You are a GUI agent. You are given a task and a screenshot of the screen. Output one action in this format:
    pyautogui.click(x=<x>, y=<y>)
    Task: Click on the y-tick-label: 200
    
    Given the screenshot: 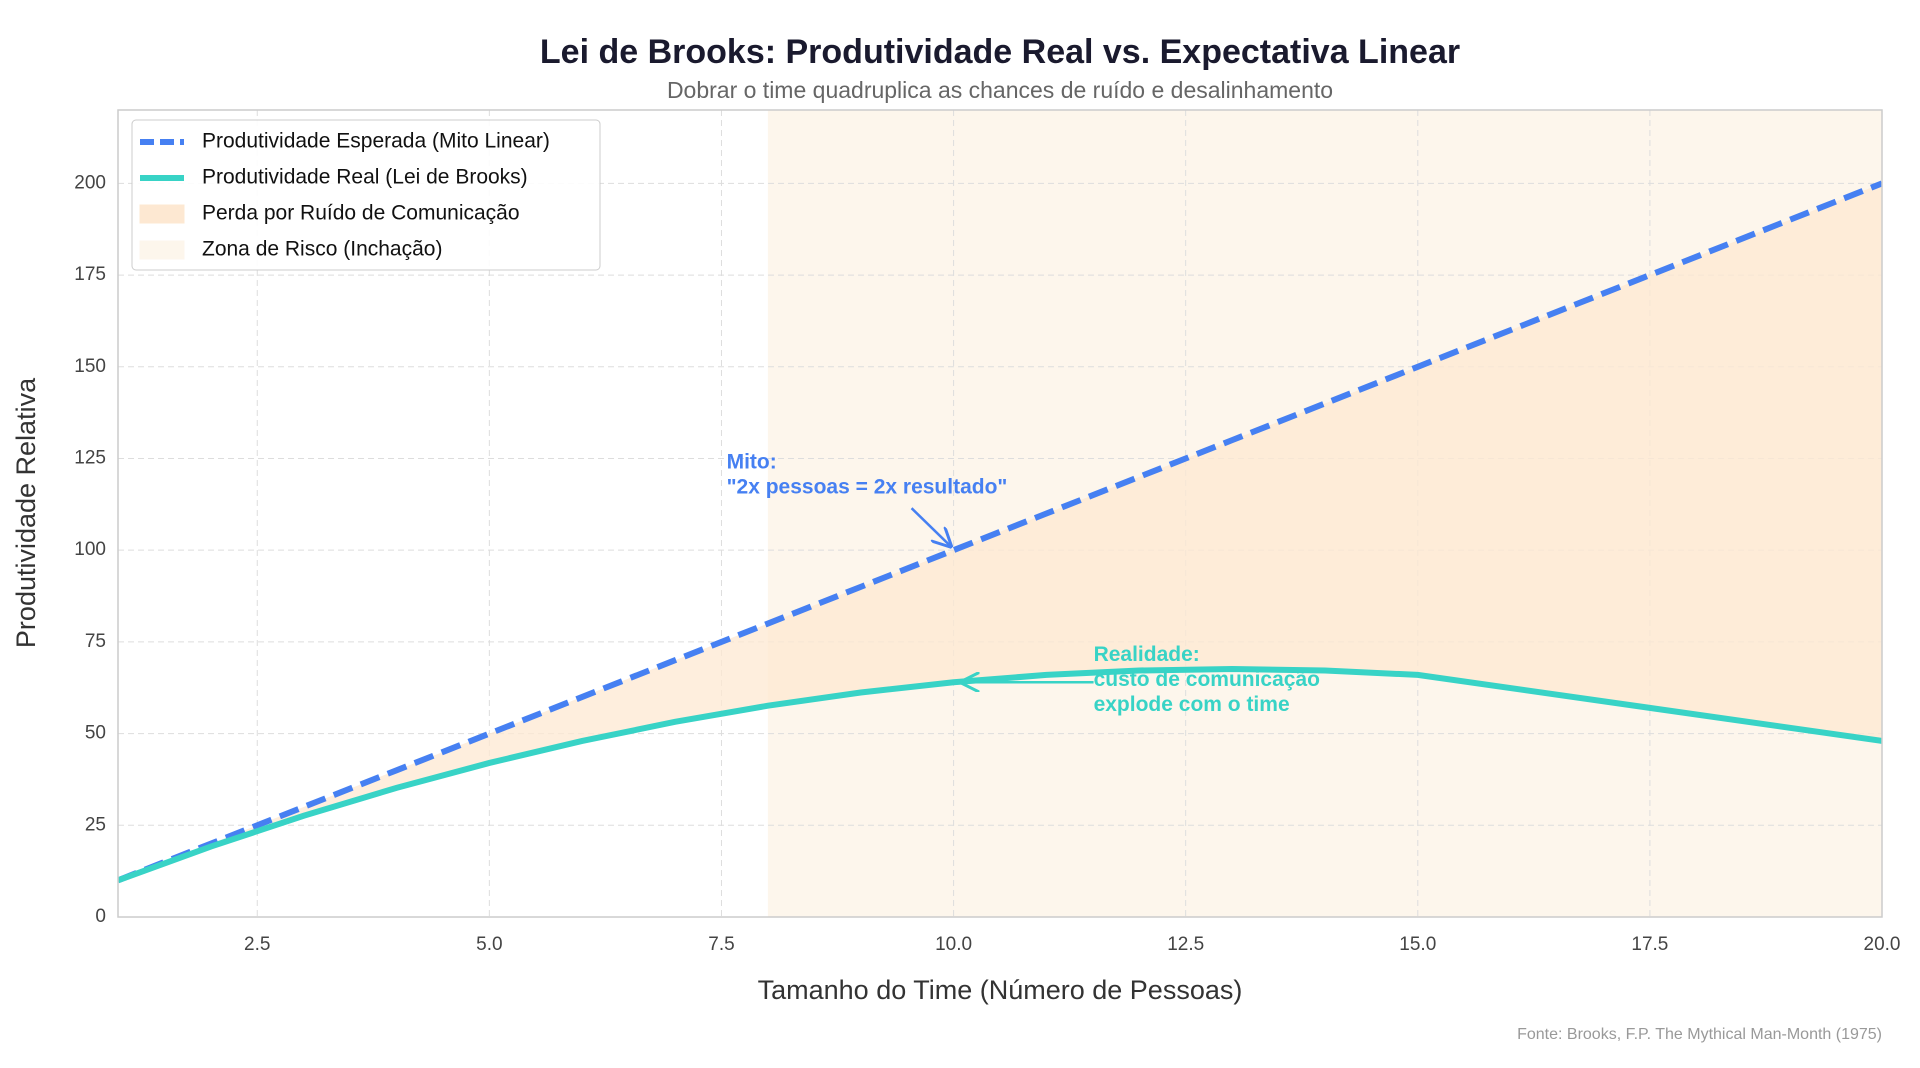 What is the action you would take?
    pyautogui.click(x=90, y=182)
    